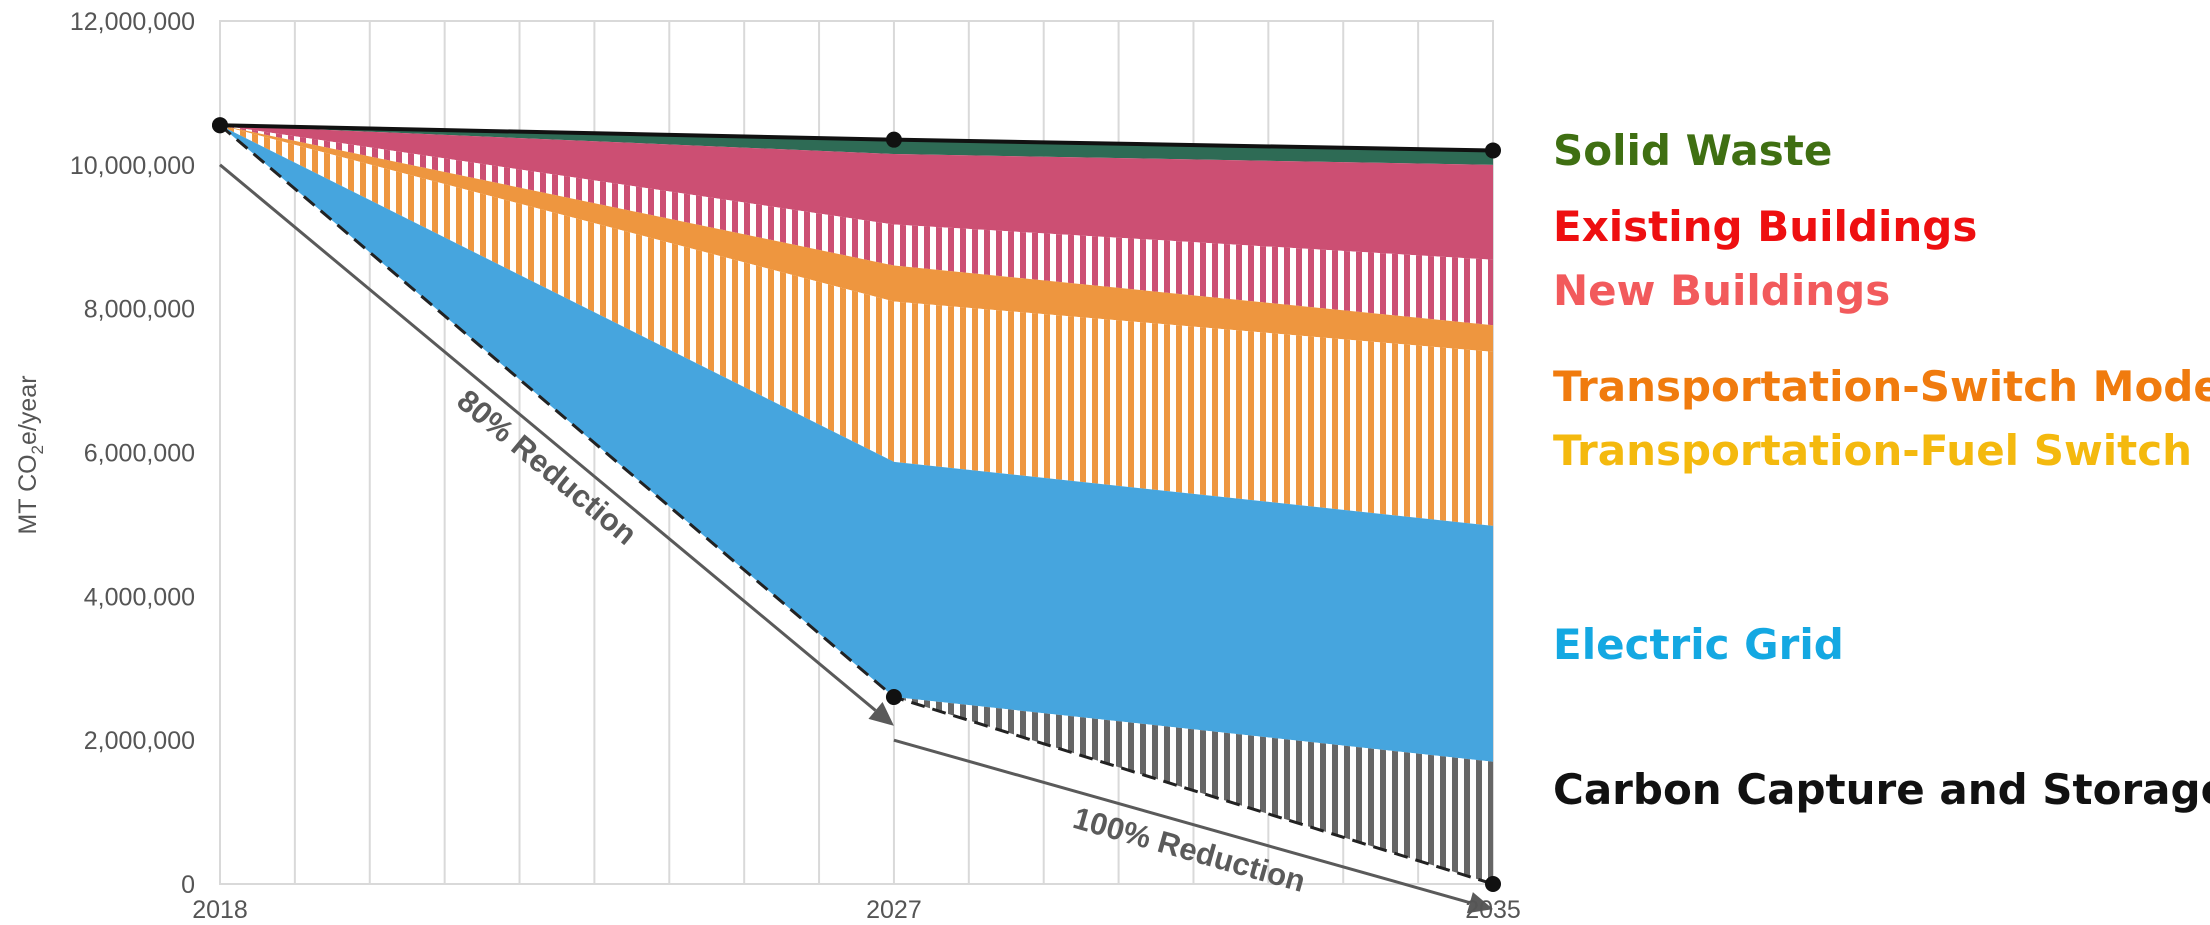  Describe the element at coordinates (30, 454) in the screenshot. I see `y-axis-label: MT CO2e/year` at that location.